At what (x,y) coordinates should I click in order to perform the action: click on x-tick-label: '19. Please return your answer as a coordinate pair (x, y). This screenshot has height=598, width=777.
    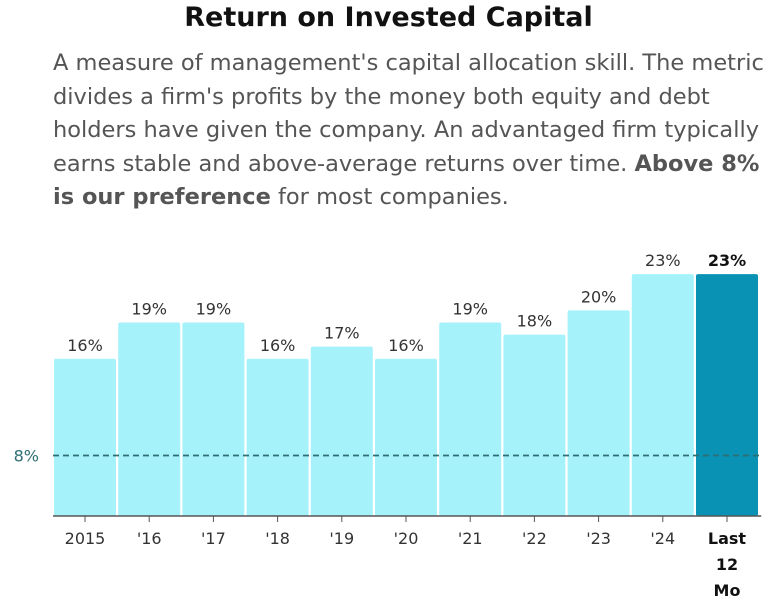
    Looking at the image, I should click on (341, 538).